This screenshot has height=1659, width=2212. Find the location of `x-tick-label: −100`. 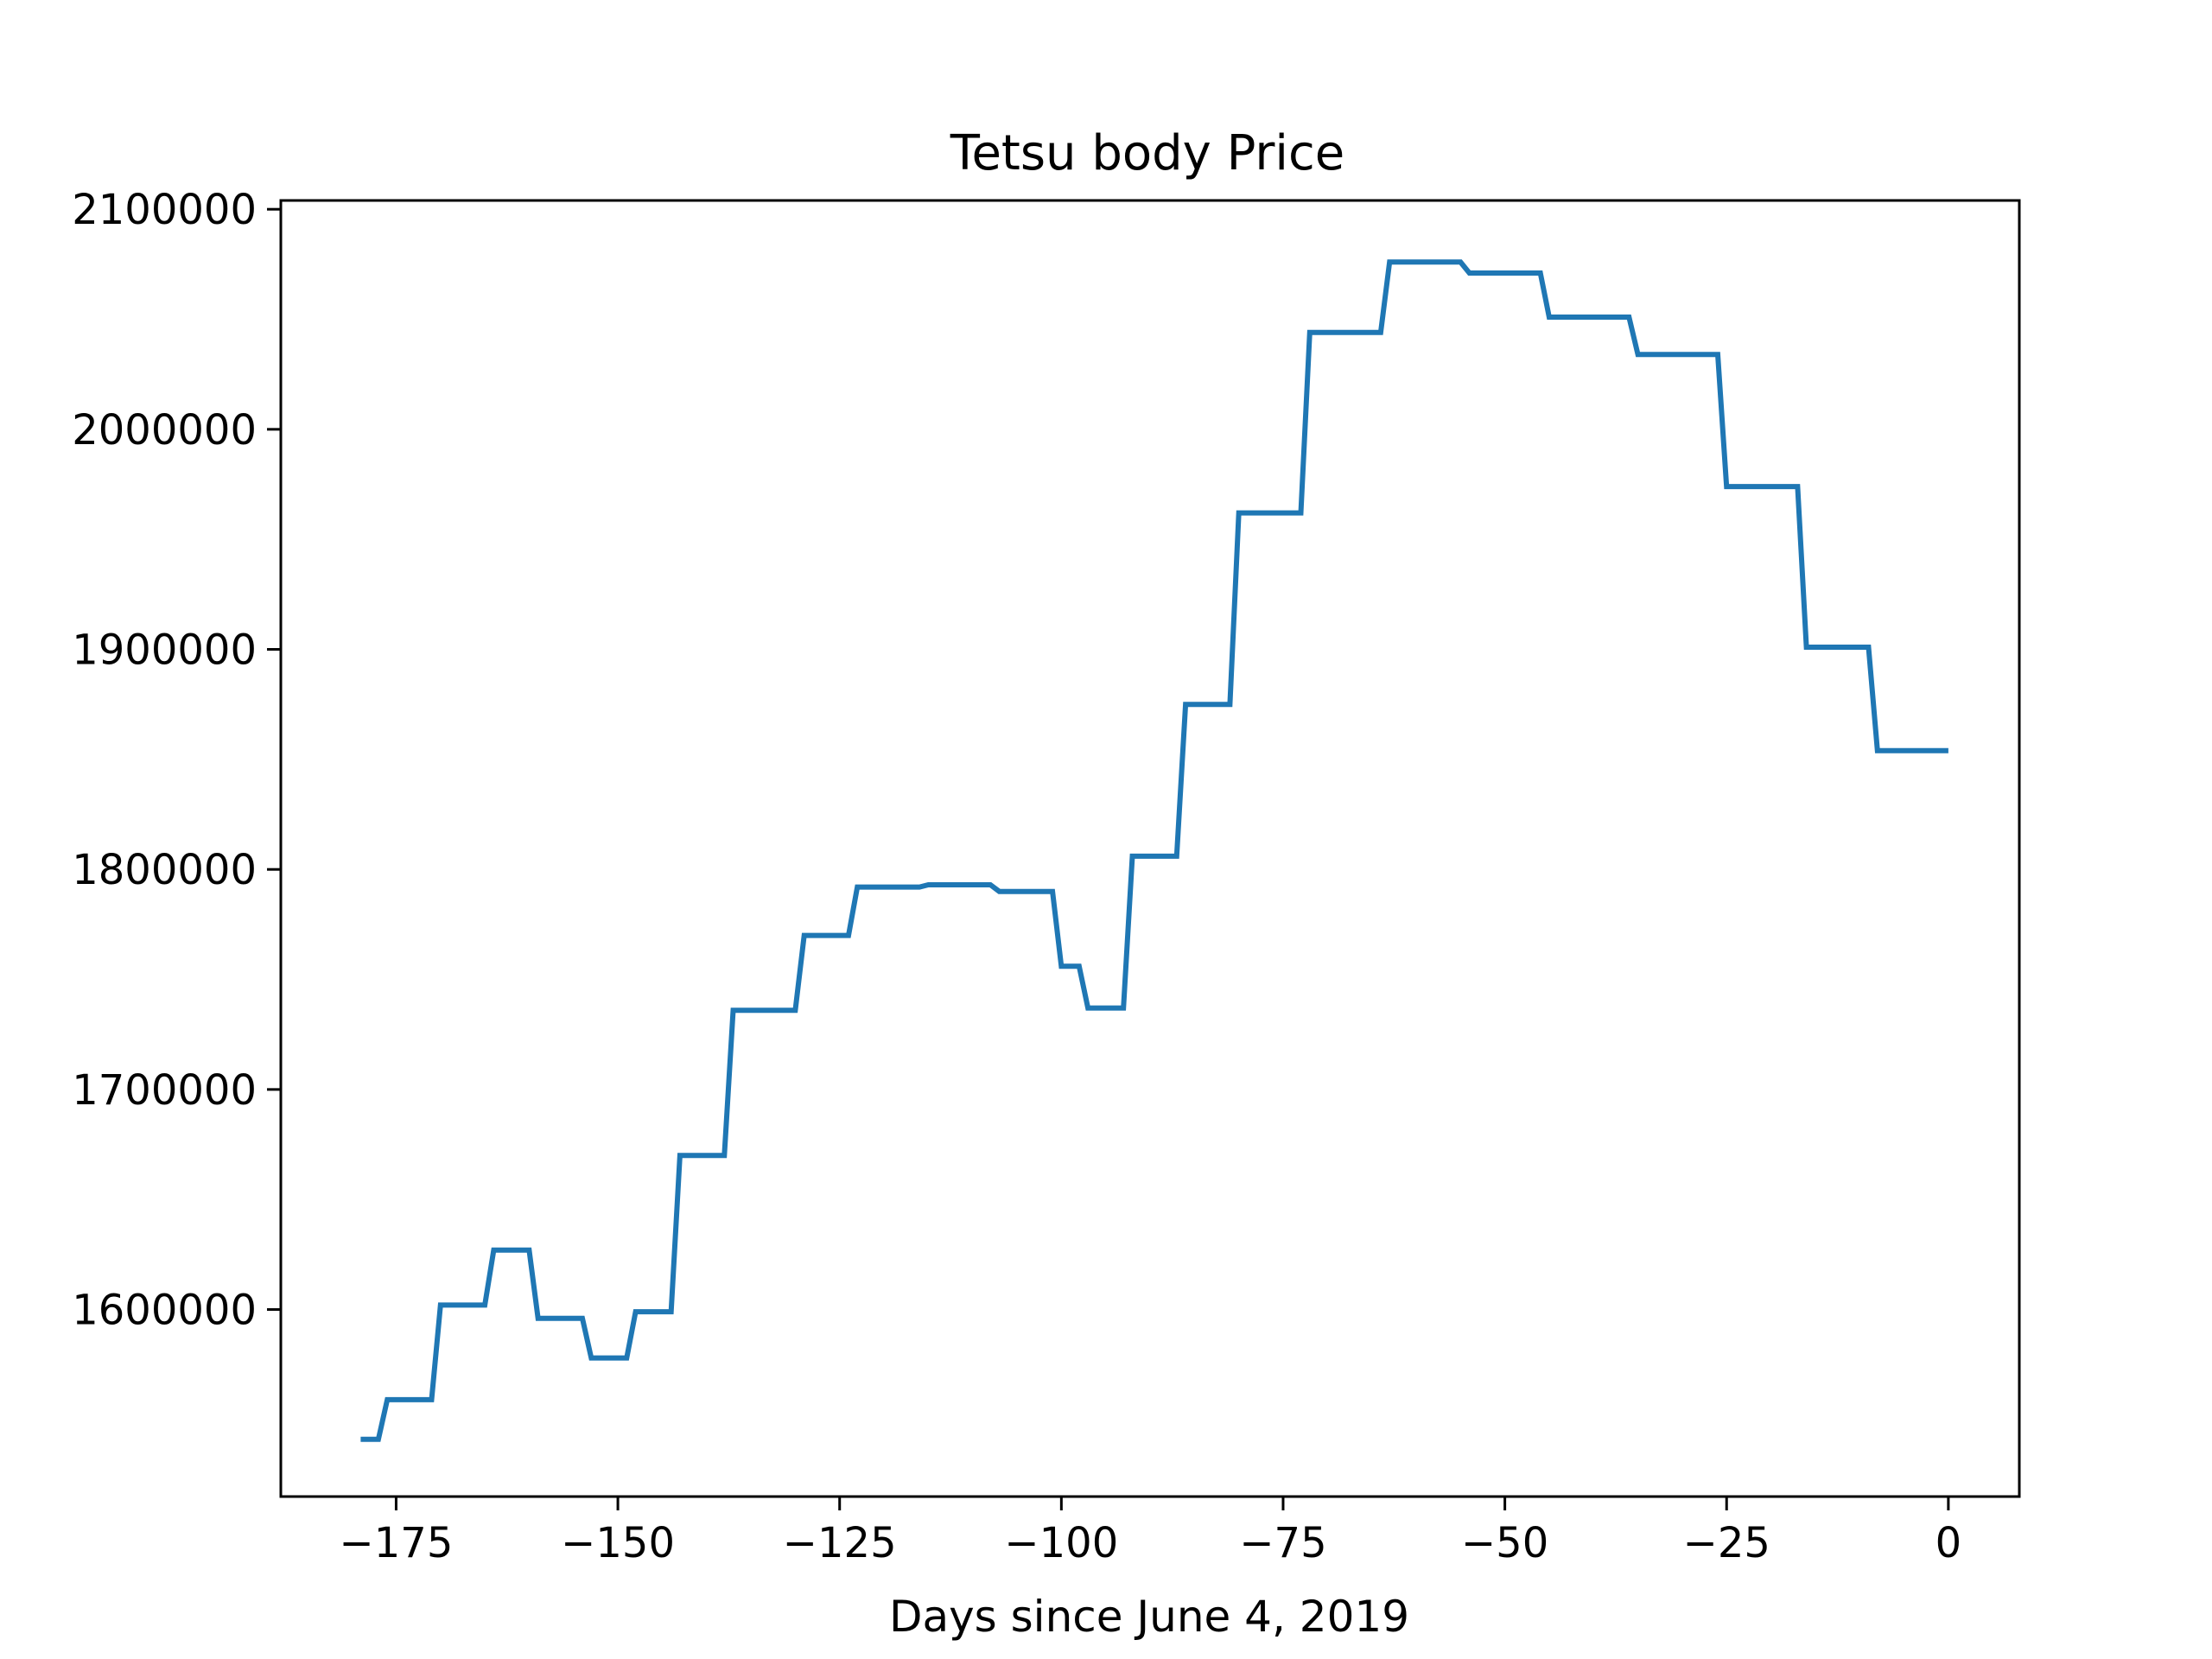

x-tick-label: −100 is located at coordinates (1061, 1543).